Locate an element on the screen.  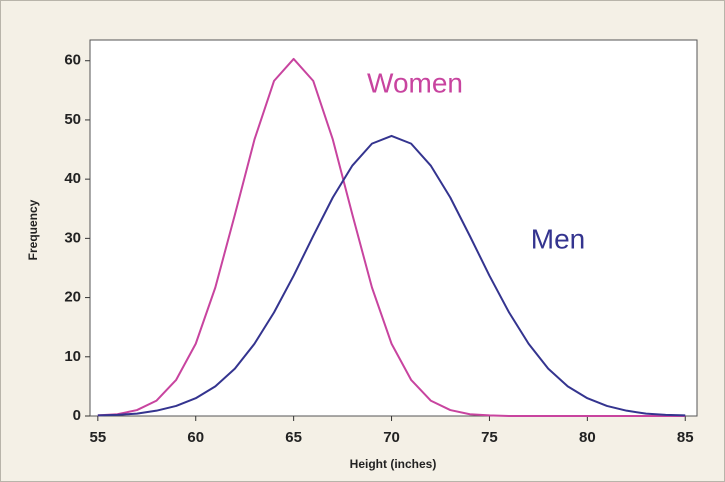
y-tick-label: 40 is located at coordinates (72, 178).